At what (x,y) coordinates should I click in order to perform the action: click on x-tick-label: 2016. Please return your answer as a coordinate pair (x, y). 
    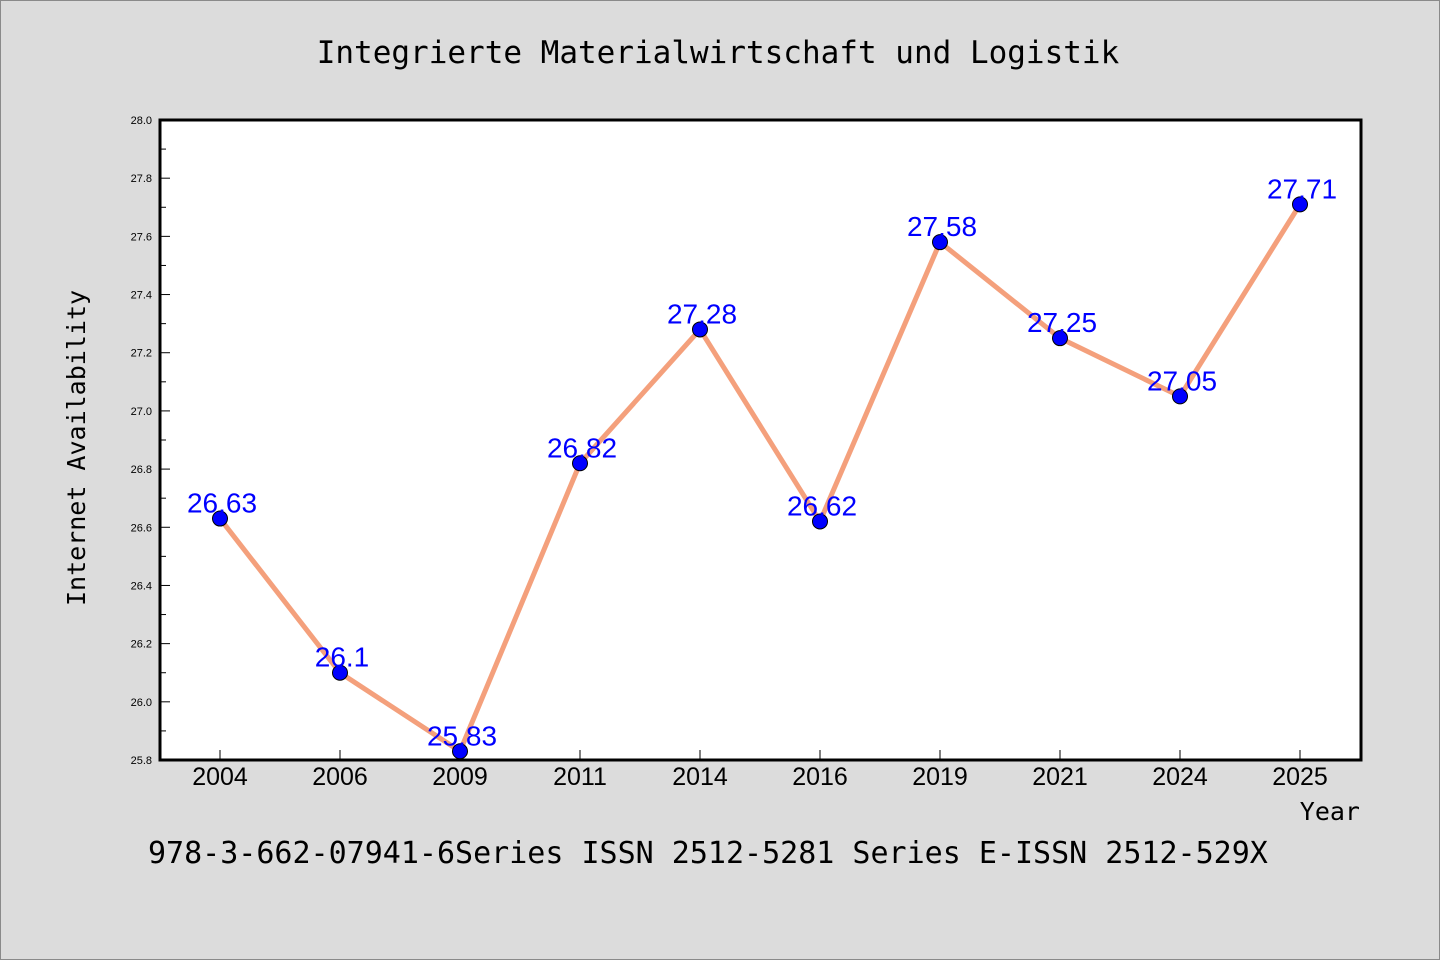
    Looking at the image, I should click on (820, 777).